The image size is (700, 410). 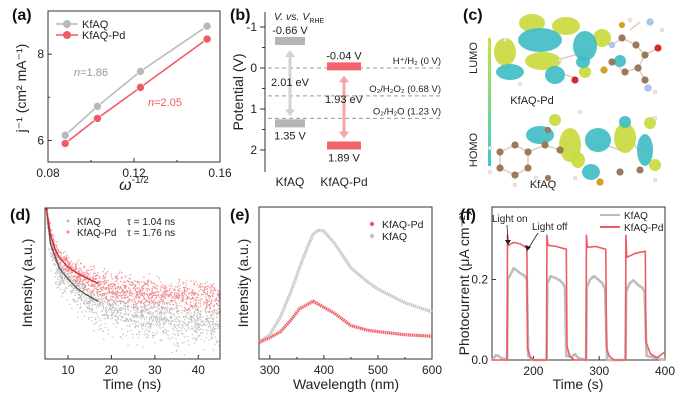 I want to click on arrowhead-up, so click(x=344, y=79).